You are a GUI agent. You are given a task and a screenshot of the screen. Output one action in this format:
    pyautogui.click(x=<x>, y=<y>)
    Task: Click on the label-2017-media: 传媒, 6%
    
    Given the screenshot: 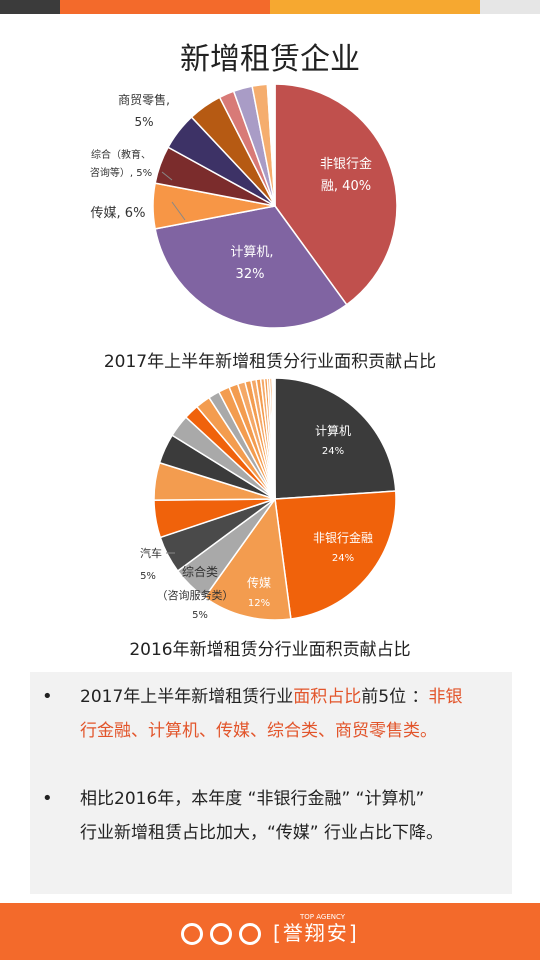 What is the action you would take?
    pyautogui.click(x=118, y=213)
    